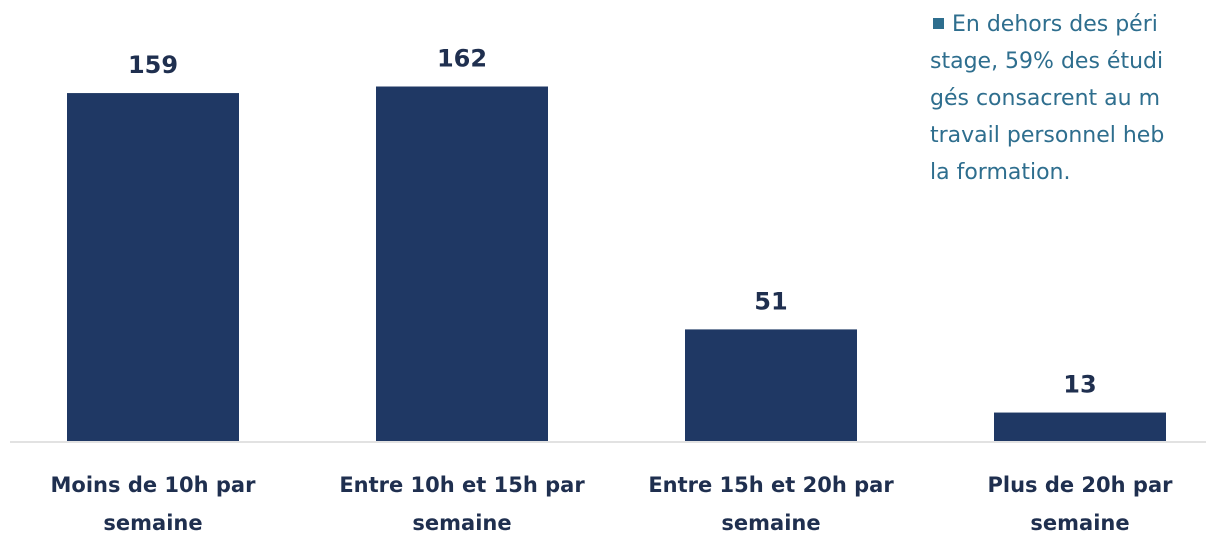 The height and width of the screenshot is (534, 1206). What do you see at coordinates (1081, 503) in the screenshot?
I see `category-label: Plus de 20h par semaine` at bounding box center [1081, 503].